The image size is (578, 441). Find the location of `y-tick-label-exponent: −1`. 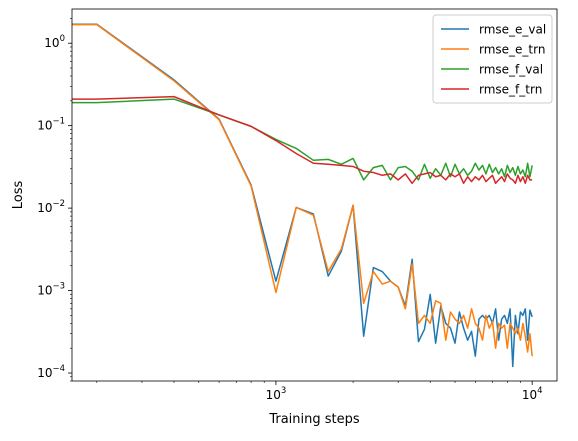

y-tick-label-exponent: −1 is located at coordinates (58, 122).